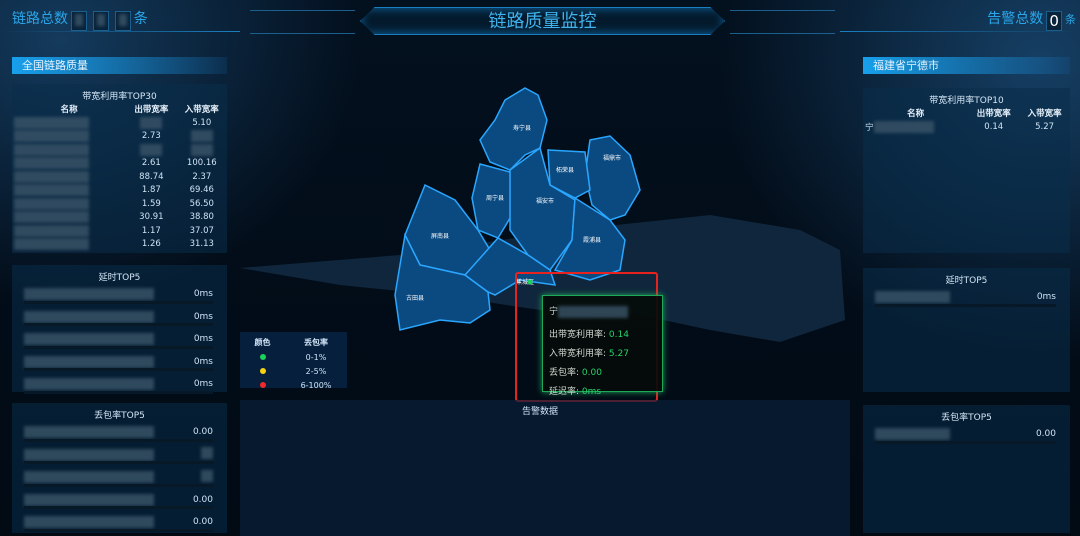 This screenshot has width=1080, height=536. What do you see at coordinates (442, 281) in the screenshot?
I see `map-region-gutian` at bounding box center [442, 281].